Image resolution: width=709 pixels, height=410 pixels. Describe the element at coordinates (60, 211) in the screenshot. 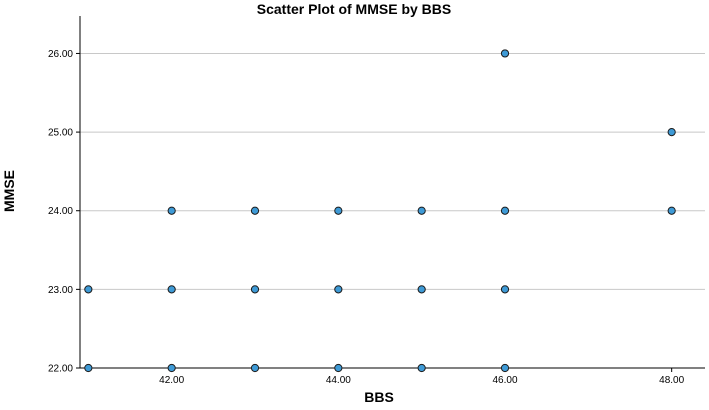

I see `y-tick-label: 24.00` at that location.